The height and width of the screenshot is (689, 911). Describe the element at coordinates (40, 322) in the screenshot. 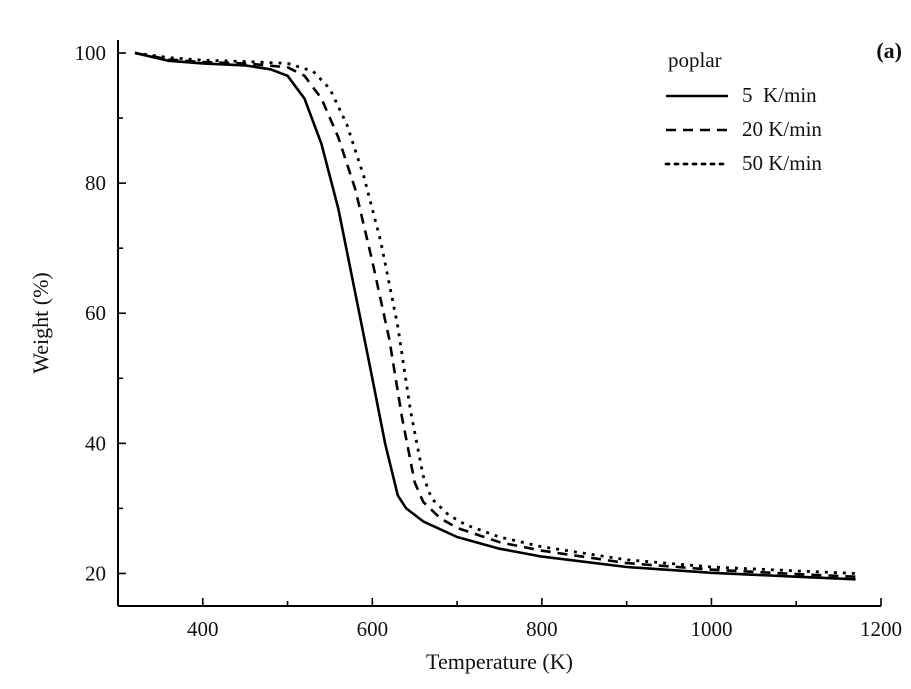

I see `y-axis-title: Weight (%)` at that location.